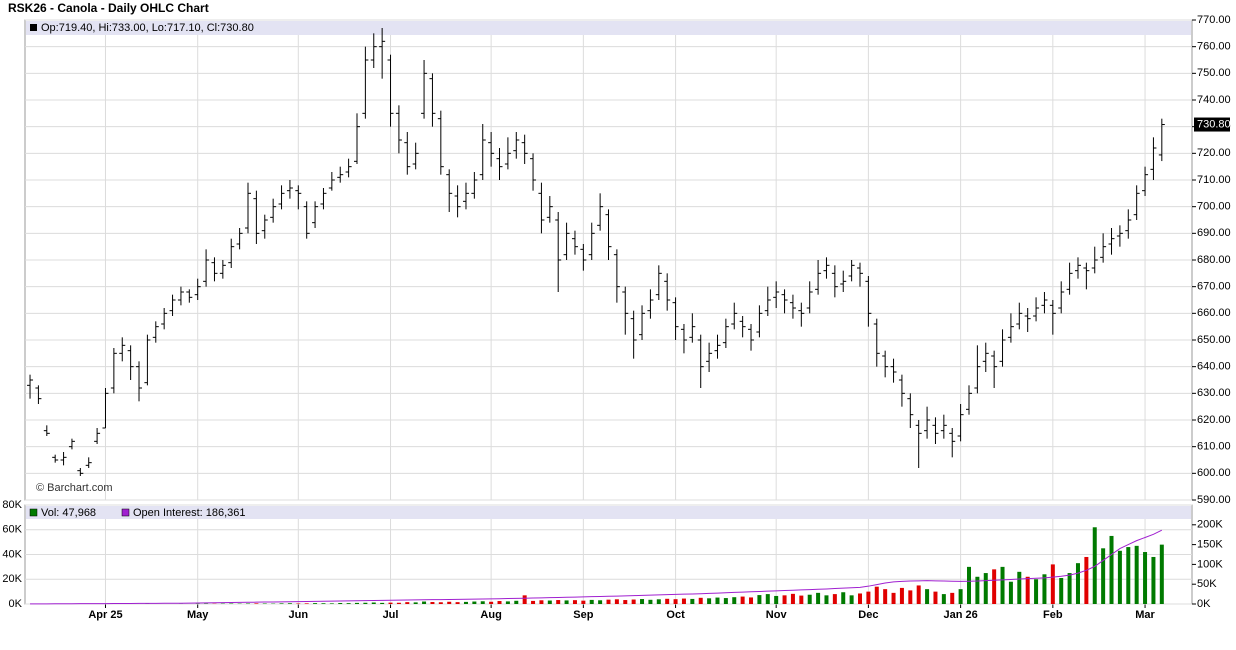 The image size is (1236, 650). Describe the element at coordinates (12, 530) in the screenshot. I see `y-tick-label: 60K` at that location.